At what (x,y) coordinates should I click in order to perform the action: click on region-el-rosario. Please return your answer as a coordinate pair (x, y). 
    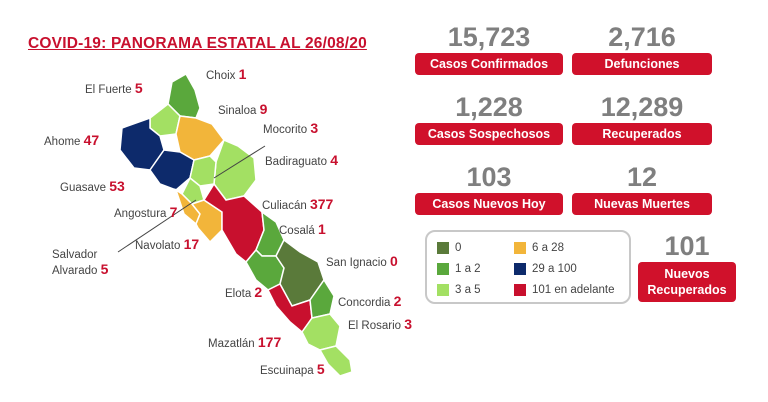
    Looking at the image, I should click on (321, 332).